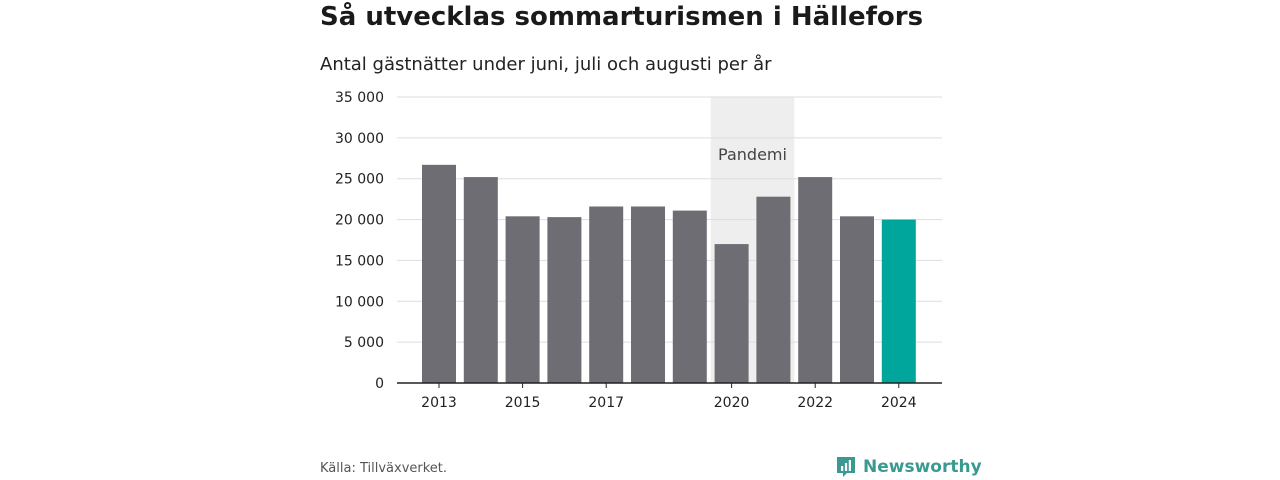  Describe the element at coordinates (689, 296) in the screenshot. I see `bar-2019` at that location.